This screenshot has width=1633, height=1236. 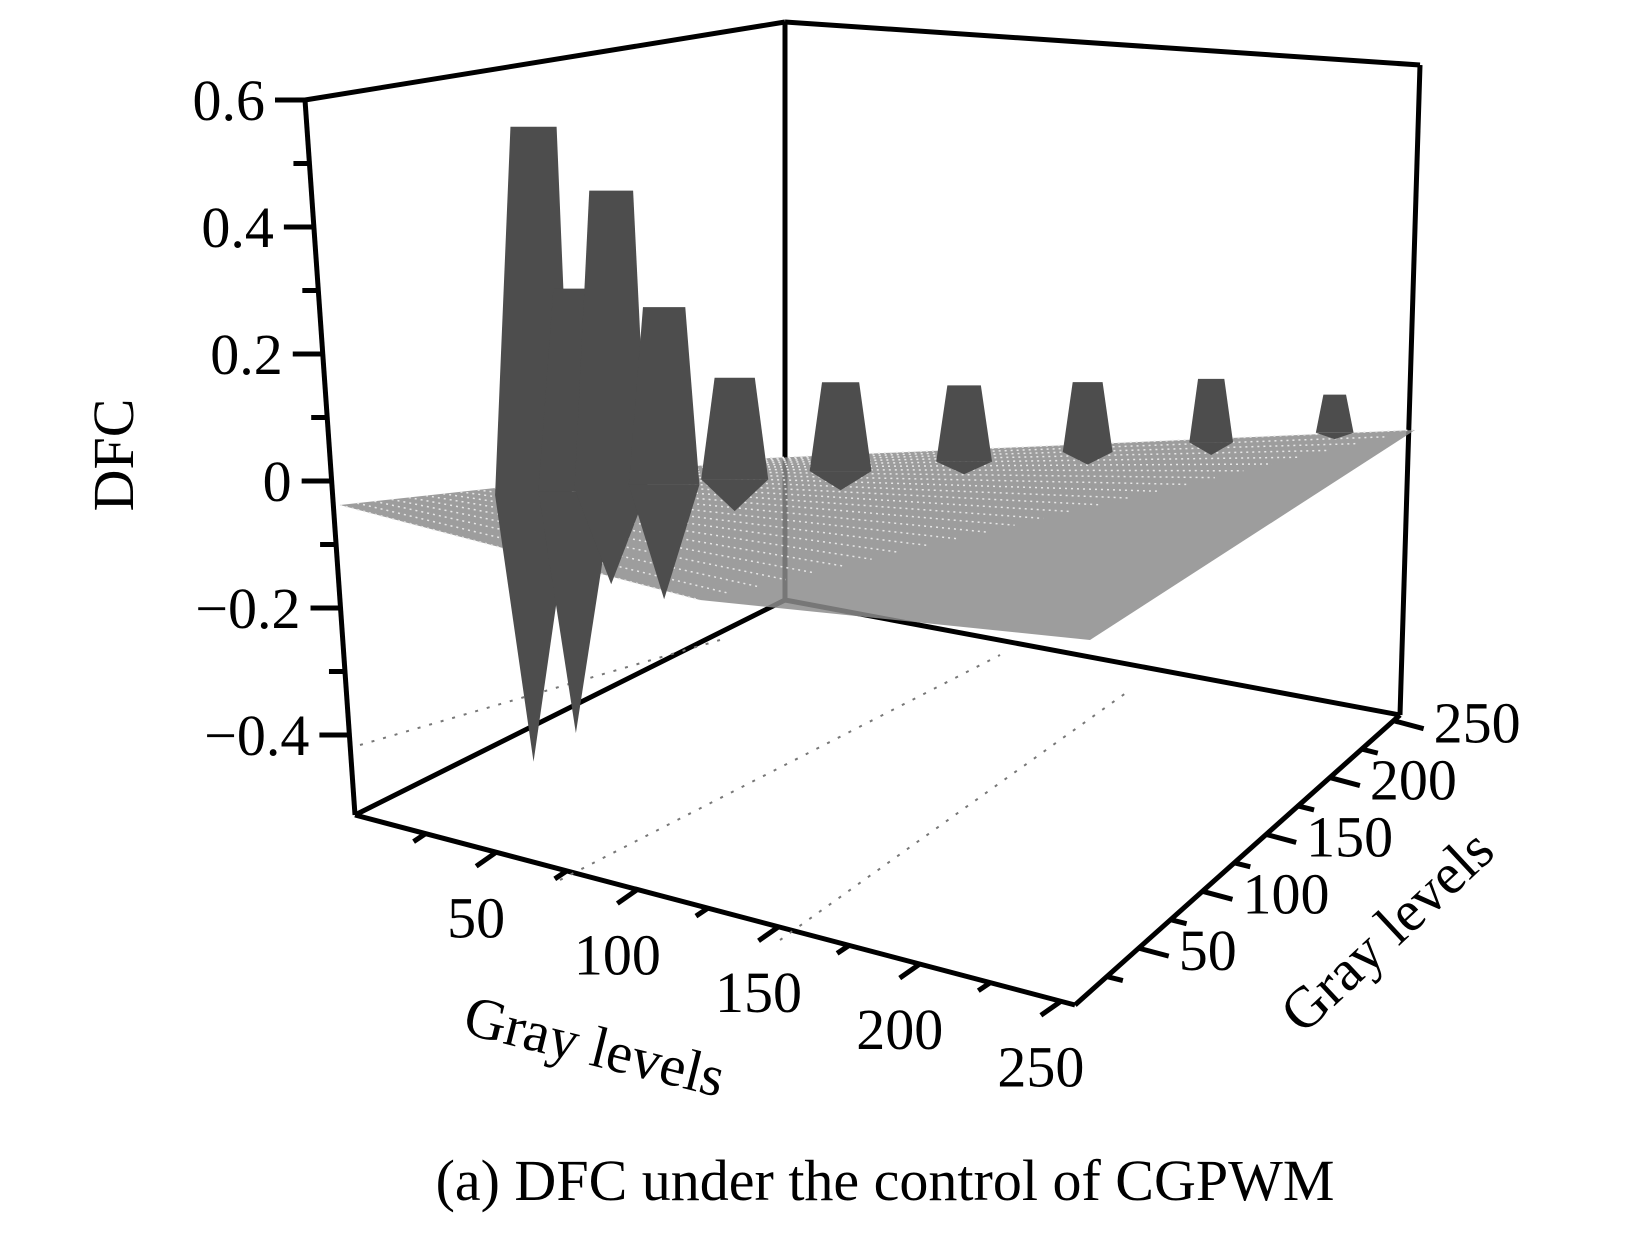 I want to click on x-axis-title: Gray levels, so click(x=595, y=1045).